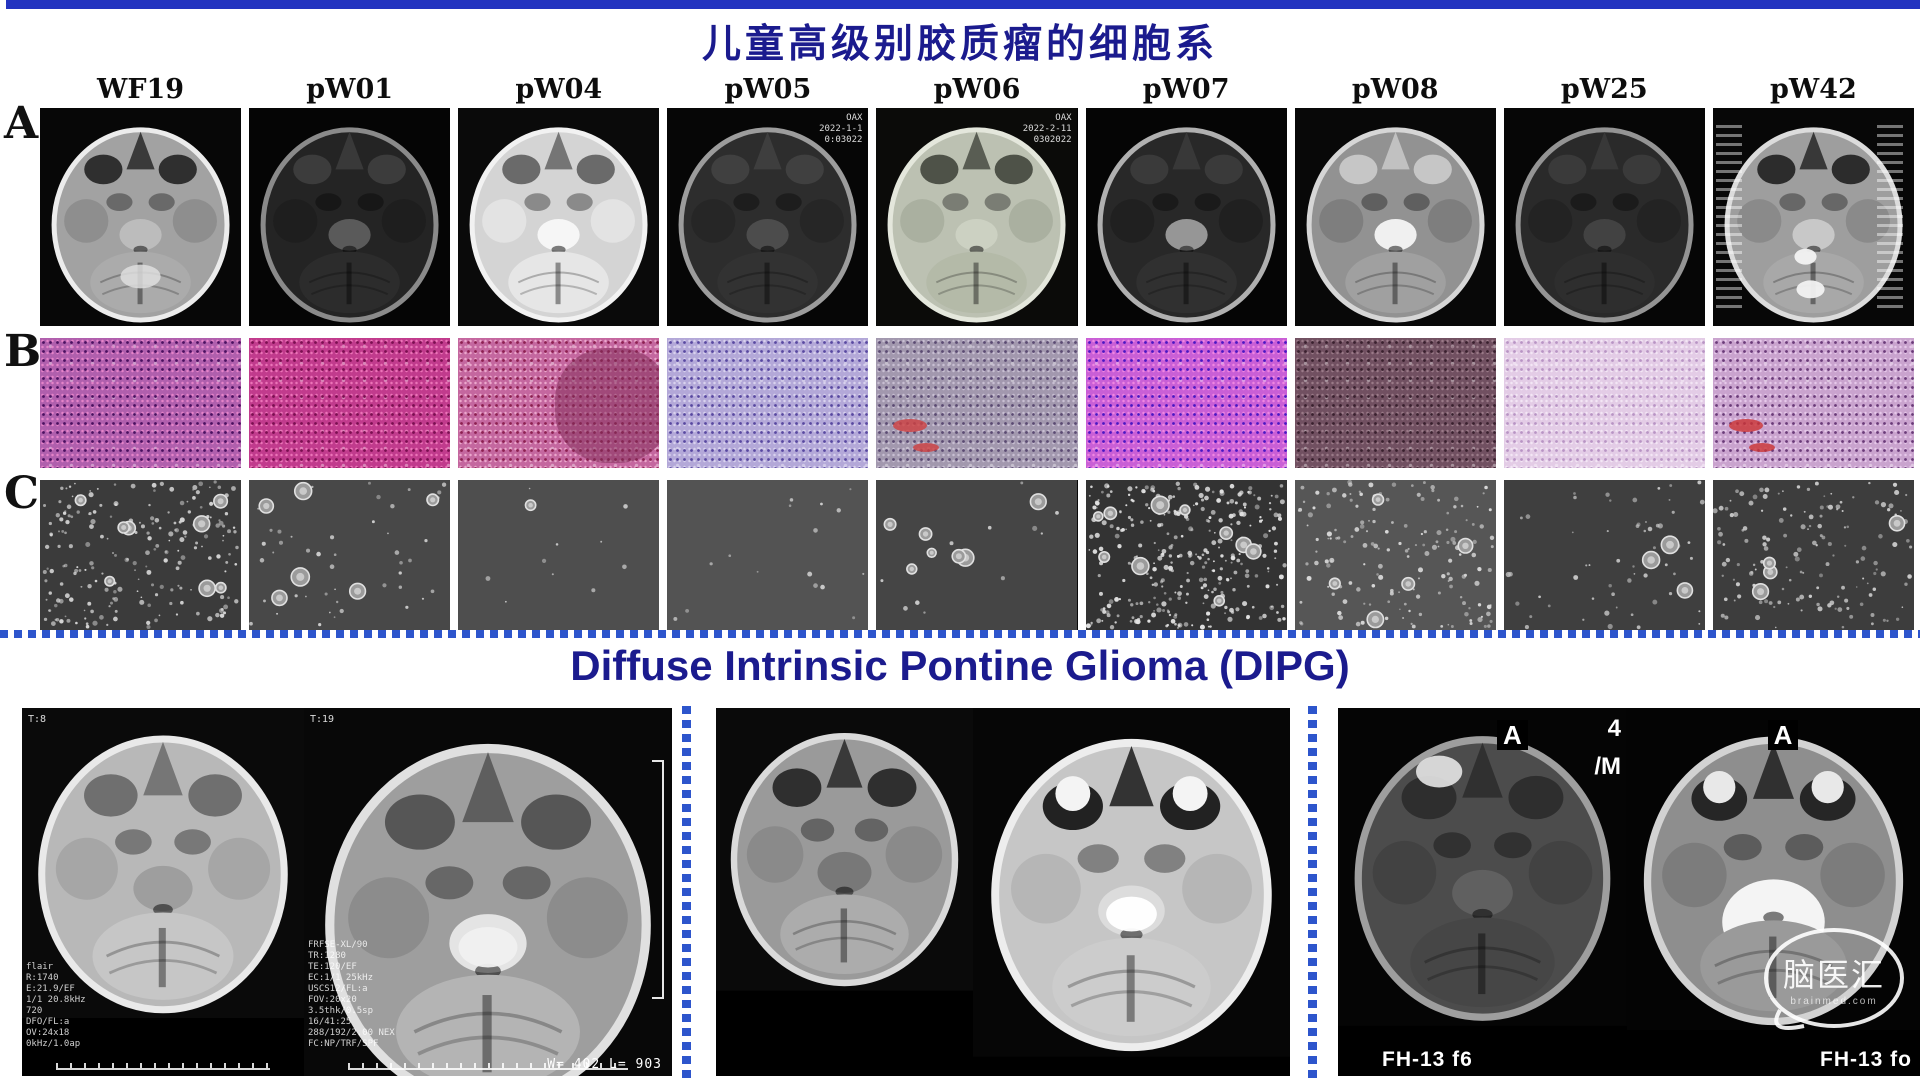 The height and width of the screenshot is (1080, 1920). What do you see at coordinates (1813, 89) in the screenshot?
I see `column-header-pW42: pW42` at bounding box center [1813, 89].